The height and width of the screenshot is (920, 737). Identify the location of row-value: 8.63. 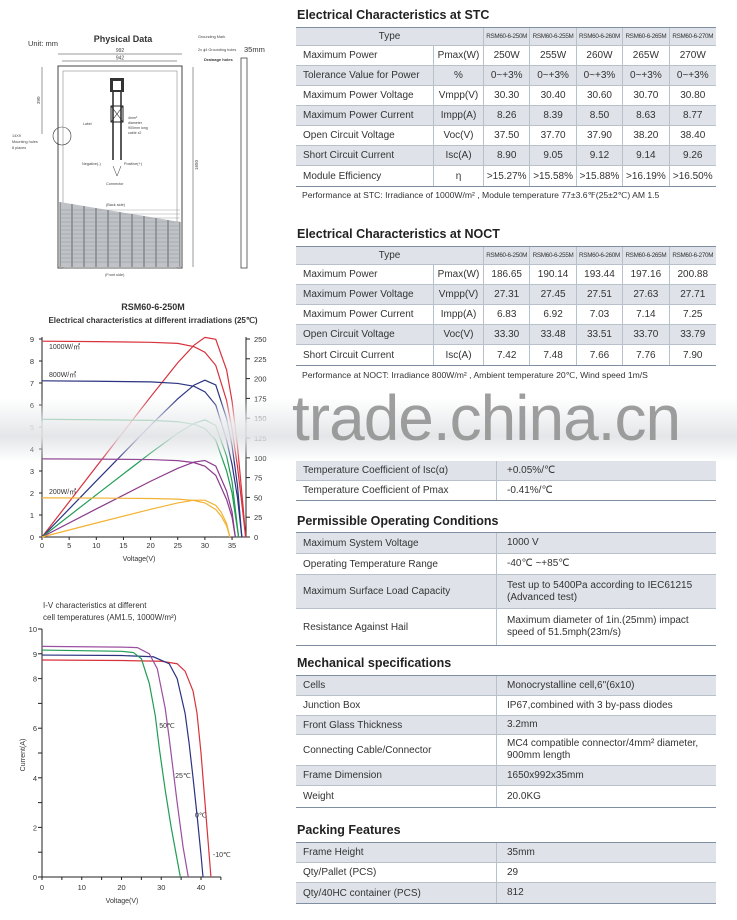
(646, 115).